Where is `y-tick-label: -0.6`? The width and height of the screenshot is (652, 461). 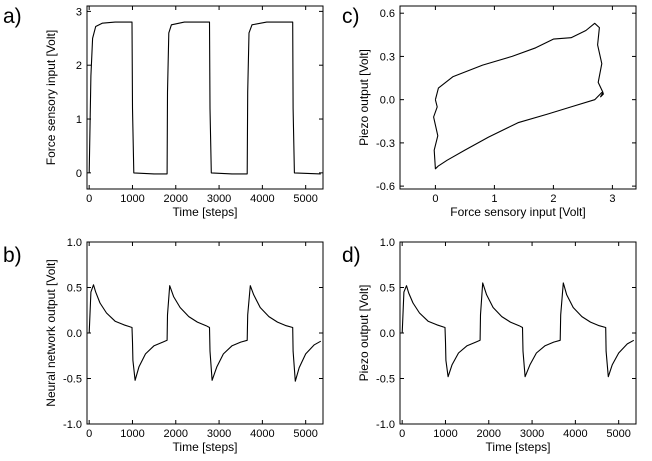 y-tick-label: -0.6 is located at coordinates (385, 187).